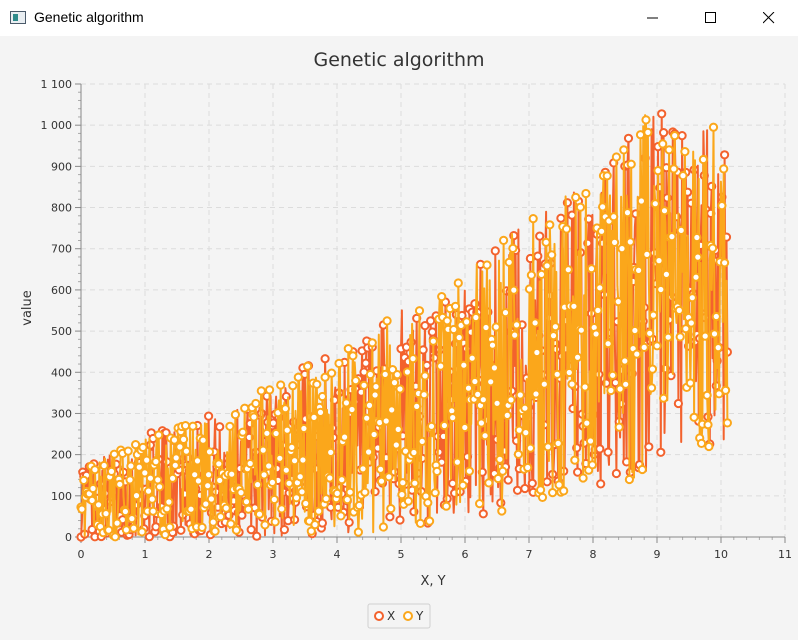 Image resolution: width=798 pixels, height=640 pixels. Describe the element at coordinates (711, 18) in the screenshot. I see `maximize-button` at that location.